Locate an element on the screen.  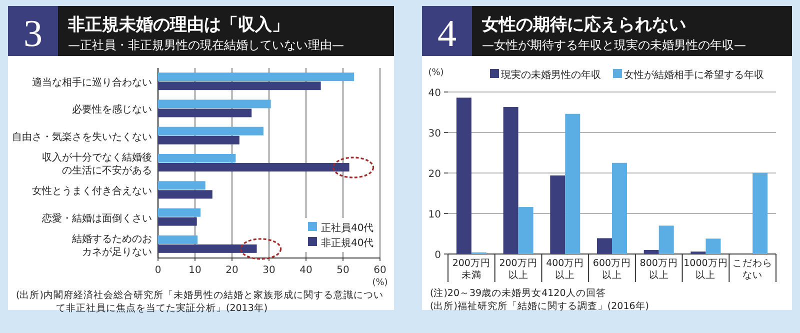
x-tick-label: こだわらない is located at coordinates (752, 269).